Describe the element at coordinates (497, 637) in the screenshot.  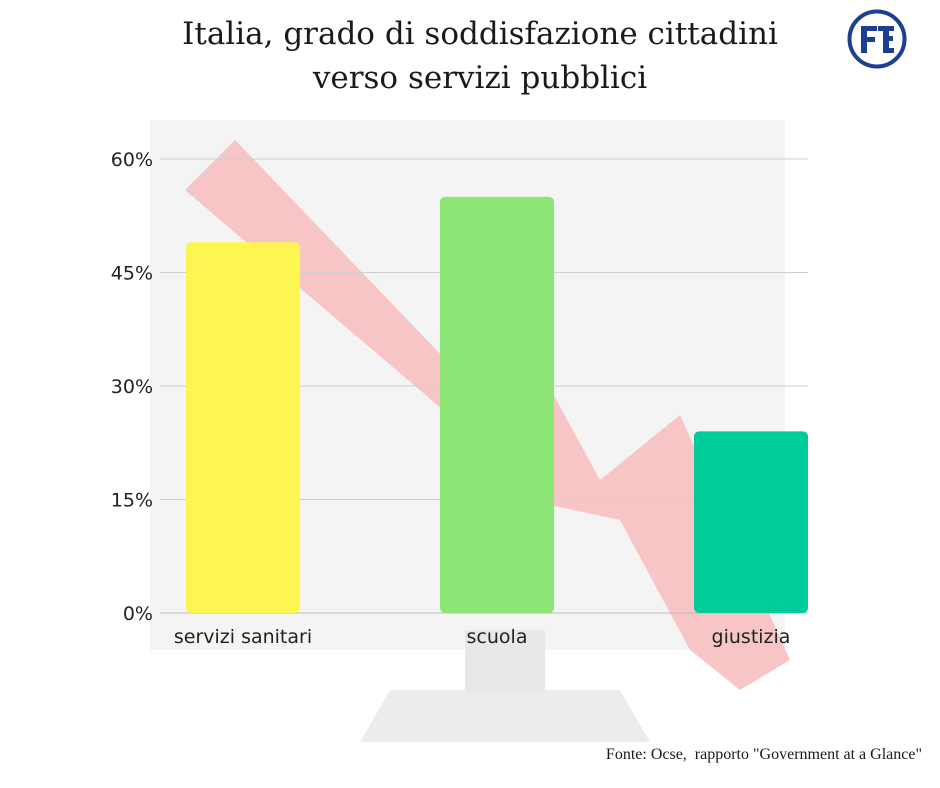
I see `x-category-label: scuola` at that location.